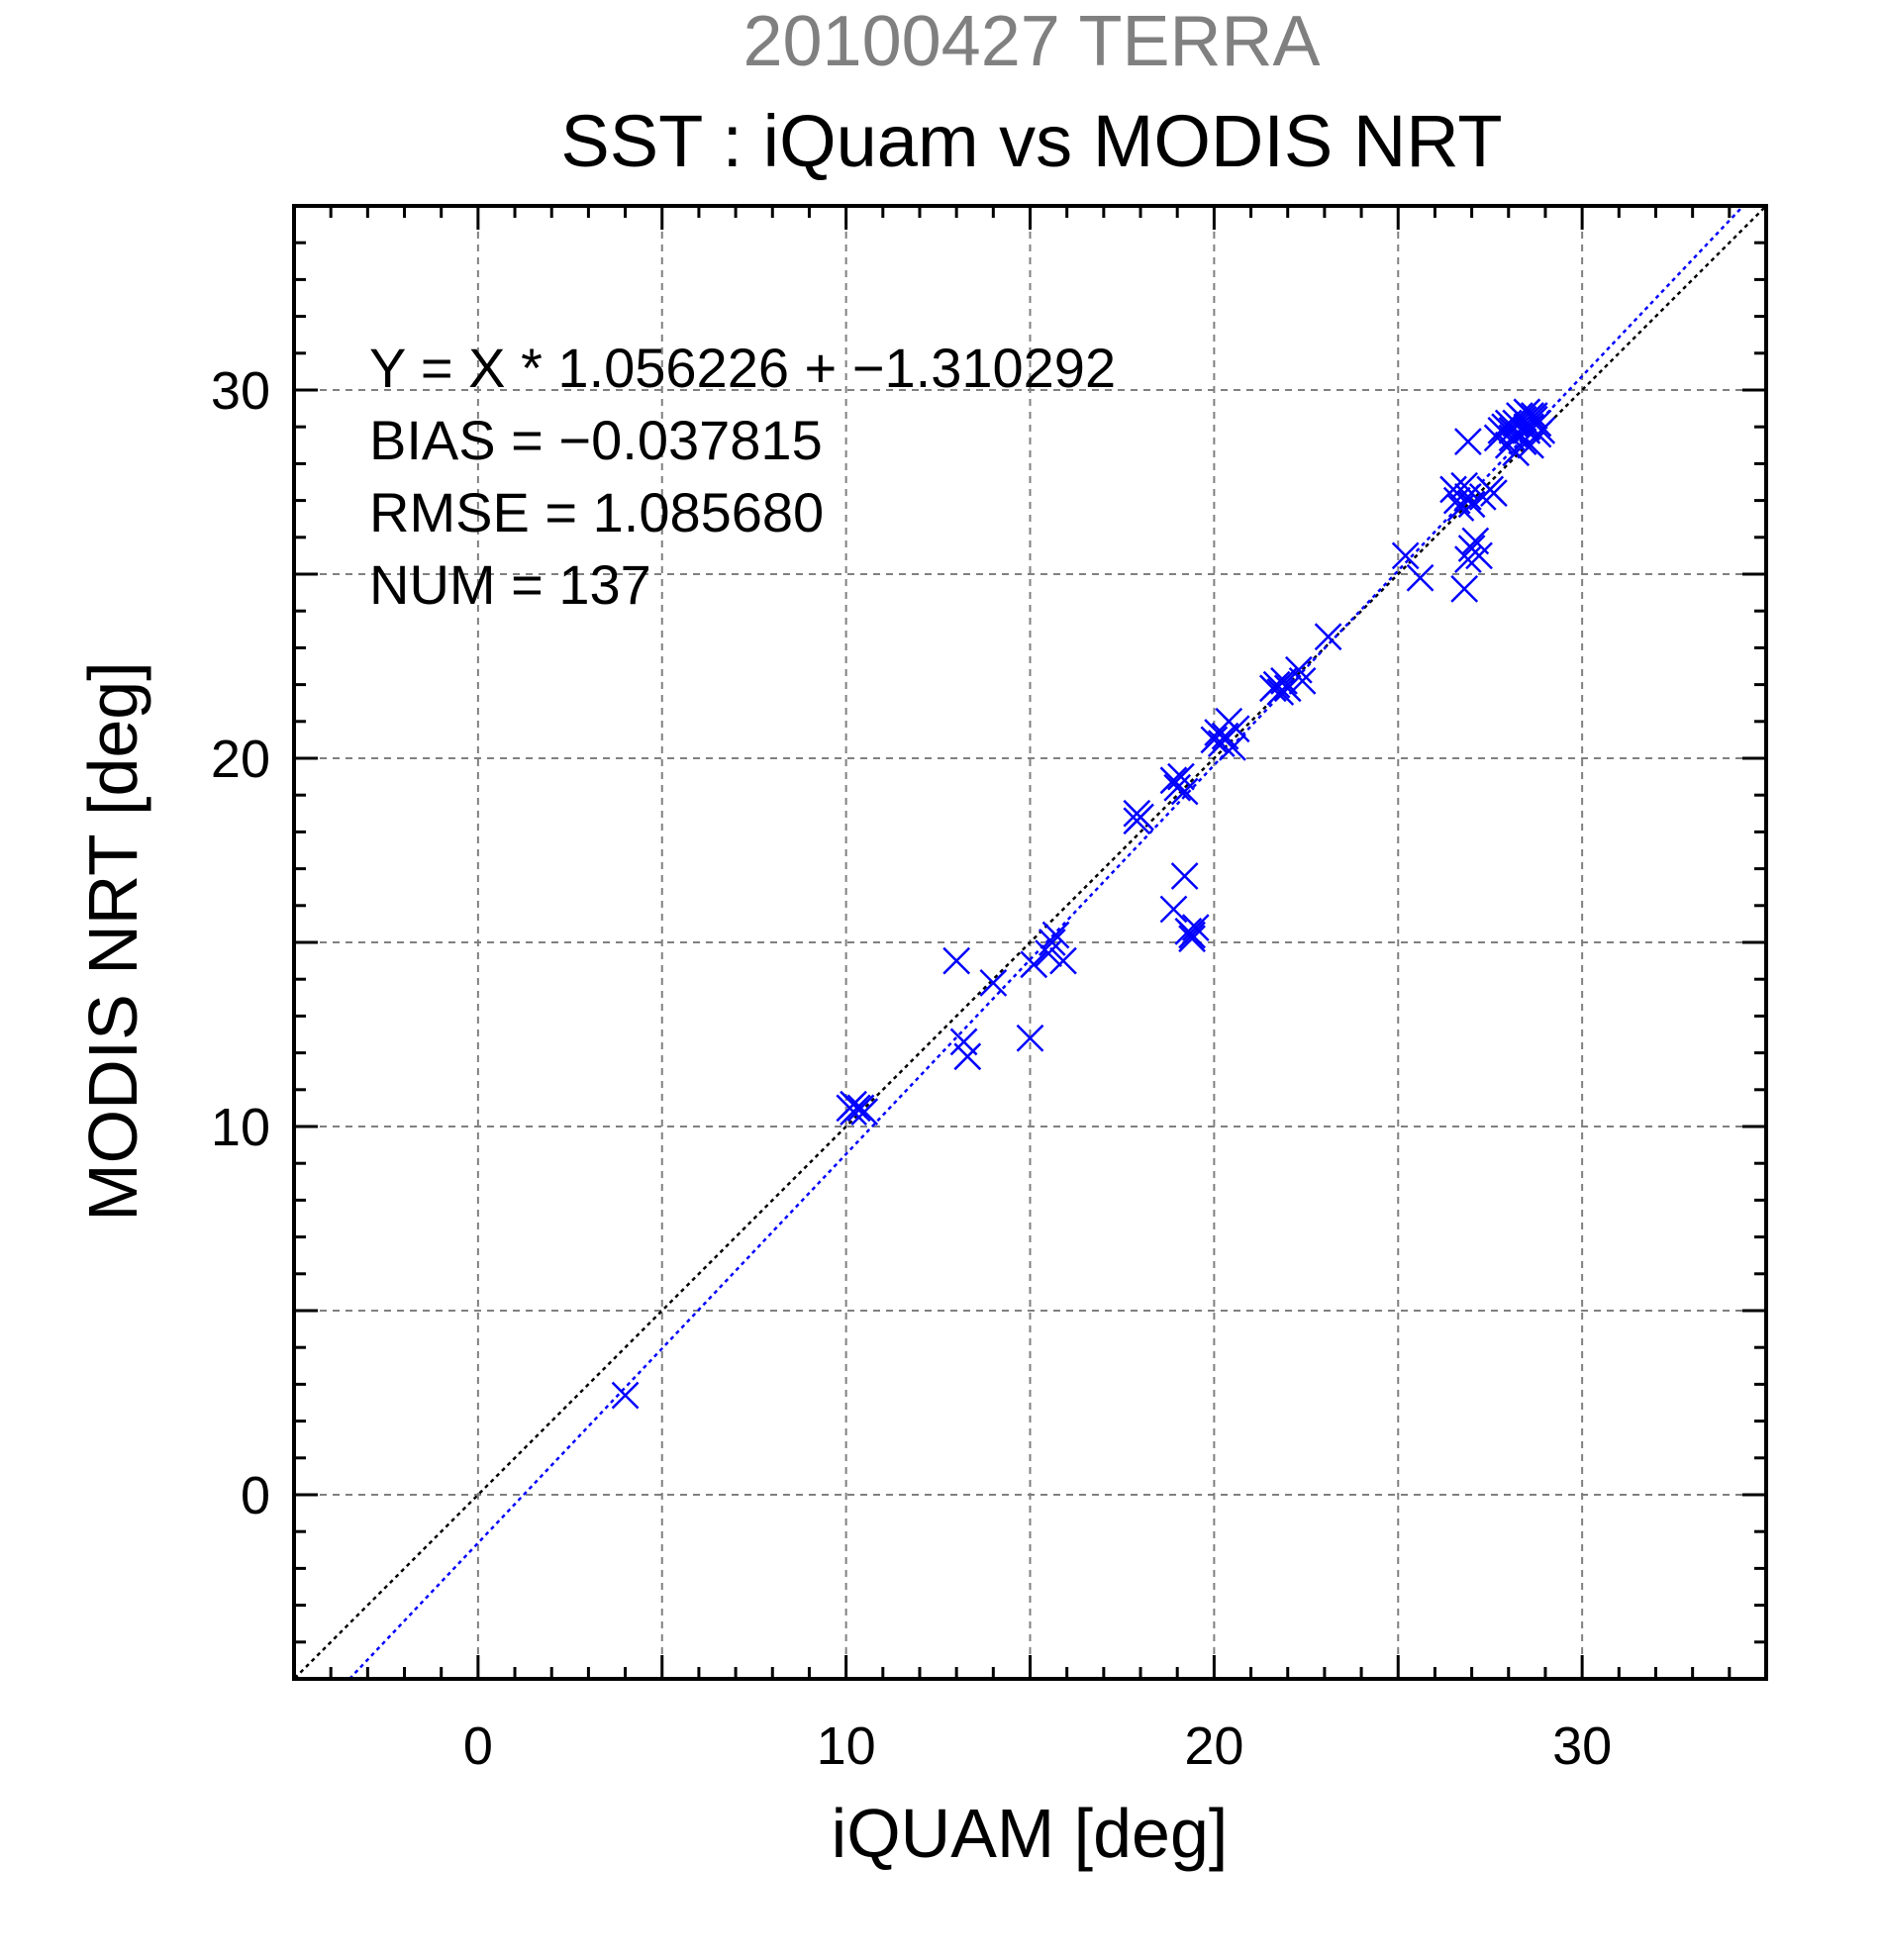 The width and height of the screenshot is (1881, 1960). What do you see at coordinates (112, 941) in the screenshot?
I see `y-axis-label: MODIS NRT [deg]` at bounding box center [112, 941].